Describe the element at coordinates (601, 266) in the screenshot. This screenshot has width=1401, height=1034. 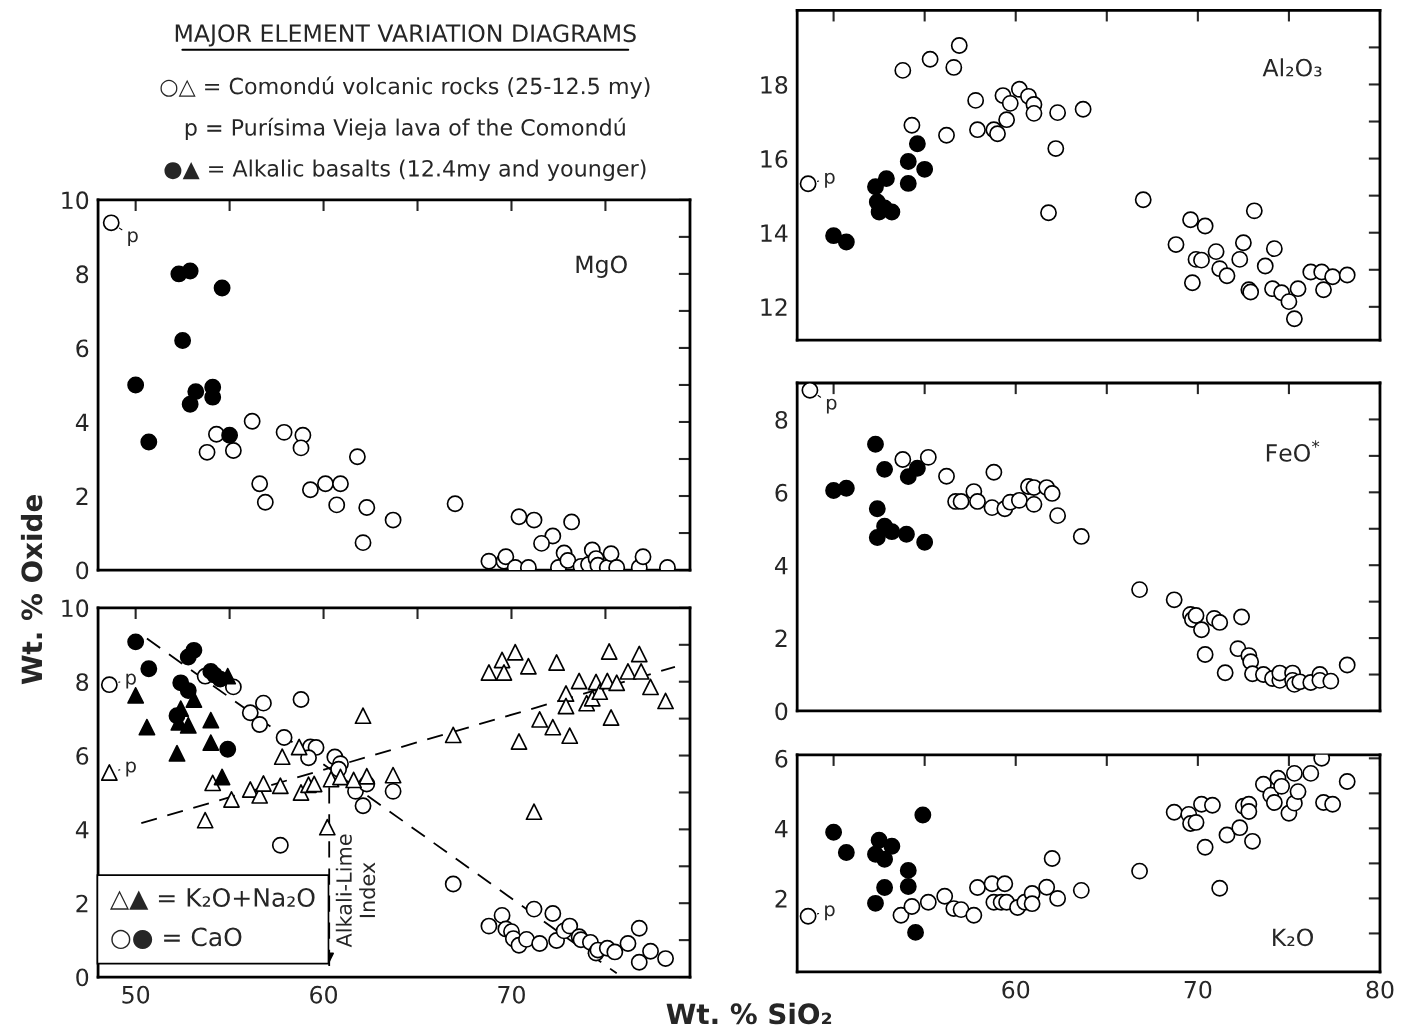
I see `text: MgO` at that location.